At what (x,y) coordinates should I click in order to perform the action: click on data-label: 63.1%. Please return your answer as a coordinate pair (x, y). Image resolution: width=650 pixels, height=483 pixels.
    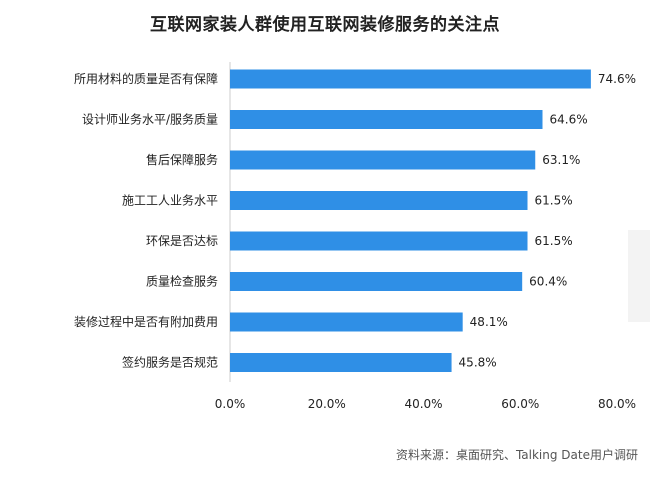
    Looking at the image, I should click on (561, 160).